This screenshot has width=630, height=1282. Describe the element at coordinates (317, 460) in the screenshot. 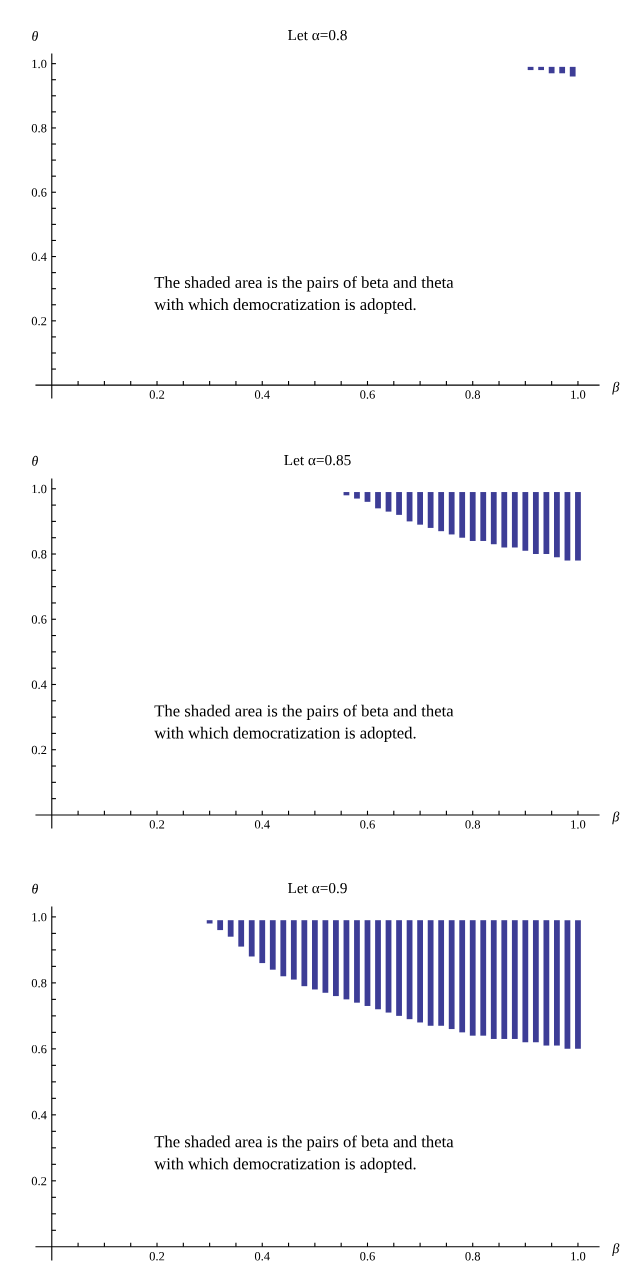

I see `chart-title: Let α=0.85` at that location.